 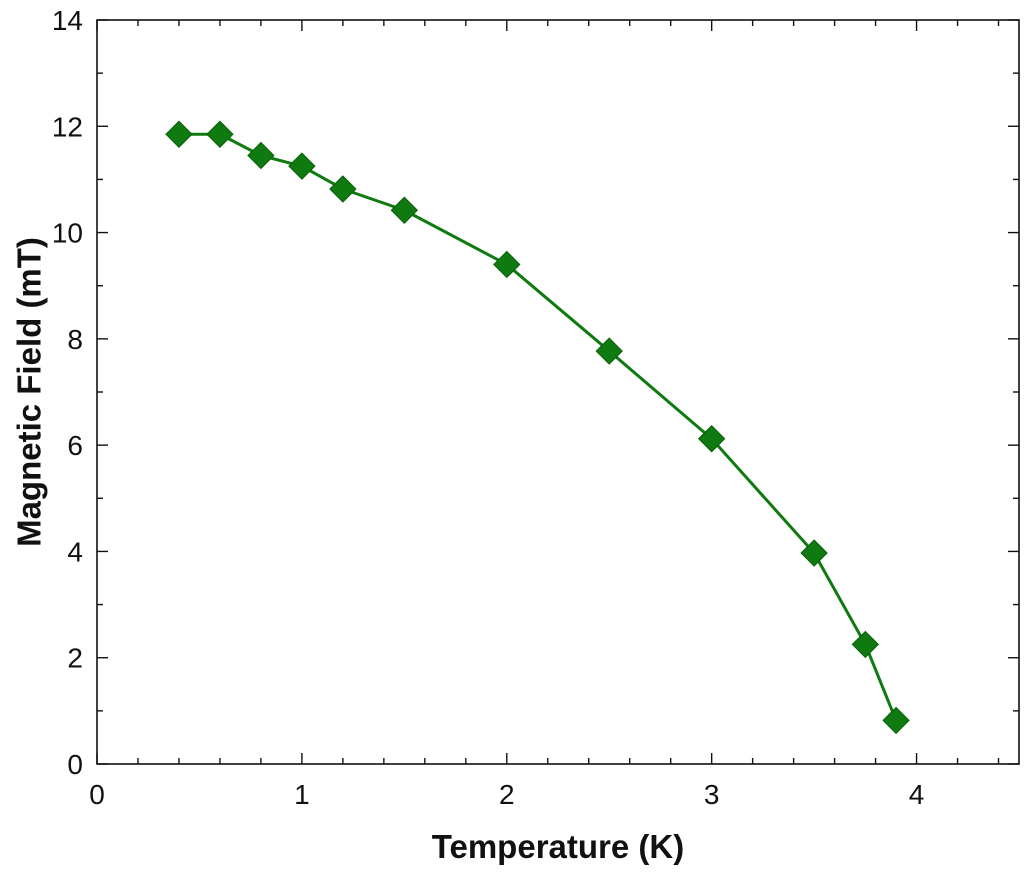 I want to click on y-tick-label: 4, so click(x=75, y=551).